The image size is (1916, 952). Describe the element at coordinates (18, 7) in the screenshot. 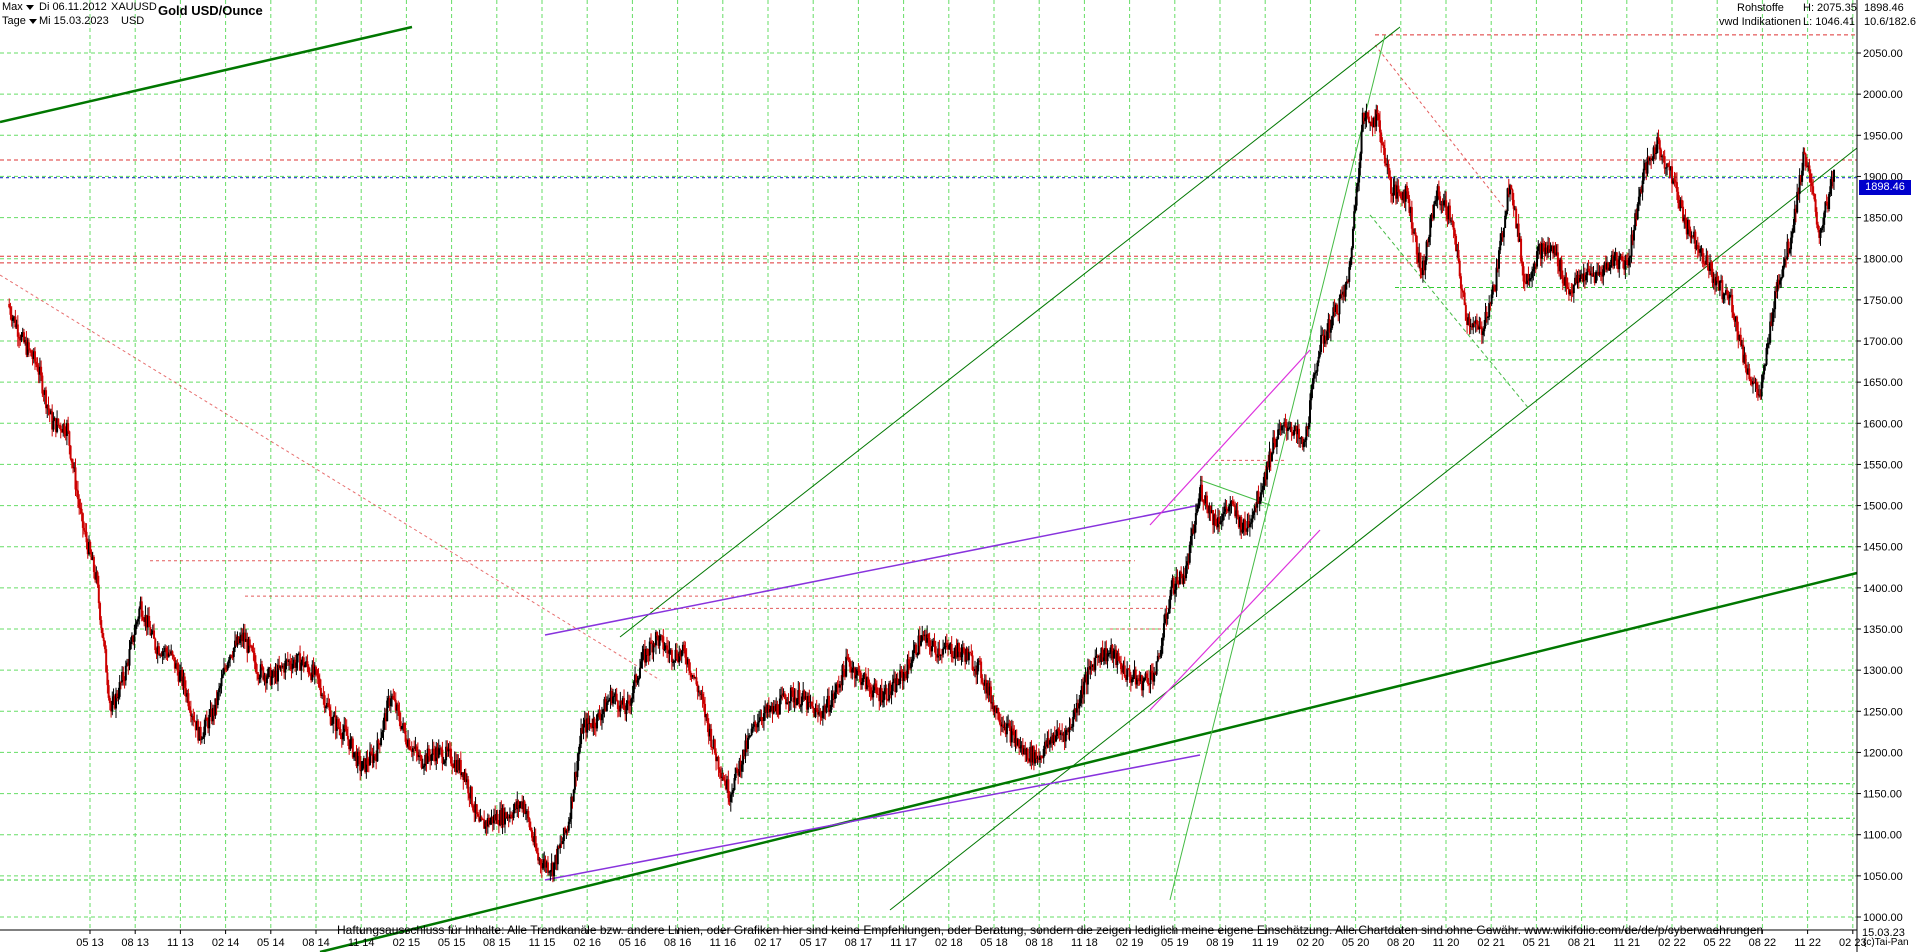

I see `range-dropdown: Max` at that location.